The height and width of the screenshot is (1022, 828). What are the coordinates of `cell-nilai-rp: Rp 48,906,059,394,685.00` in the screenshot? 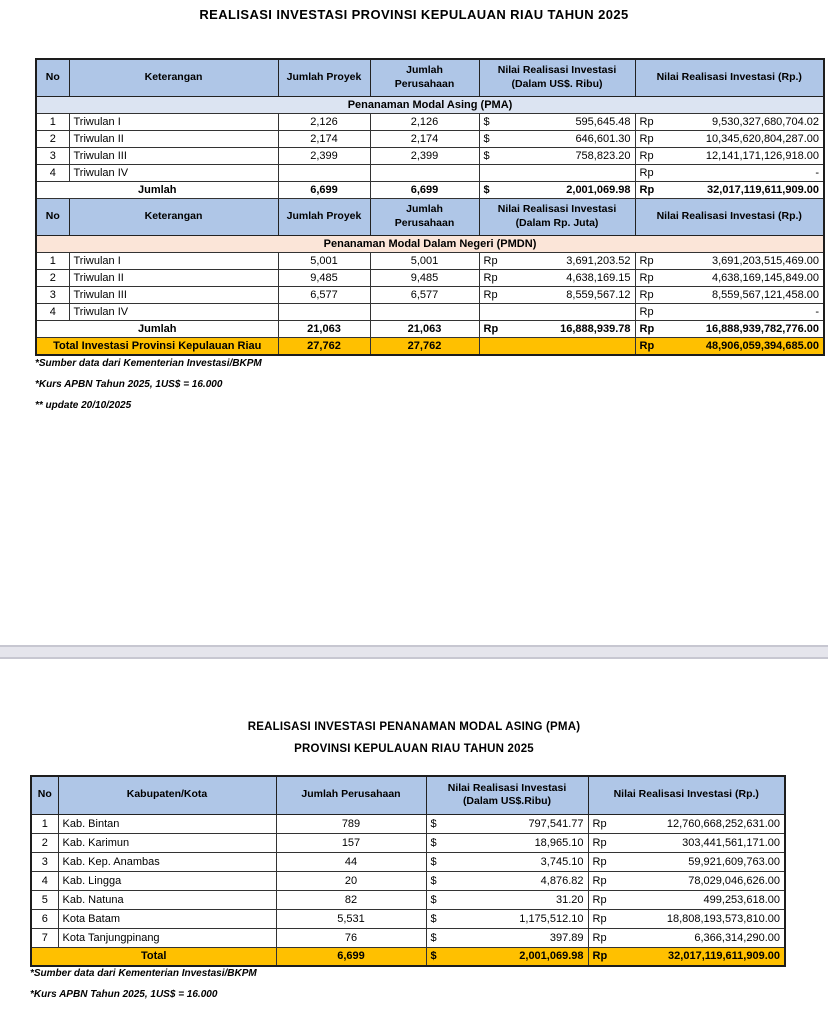 It's located at (729, 346).